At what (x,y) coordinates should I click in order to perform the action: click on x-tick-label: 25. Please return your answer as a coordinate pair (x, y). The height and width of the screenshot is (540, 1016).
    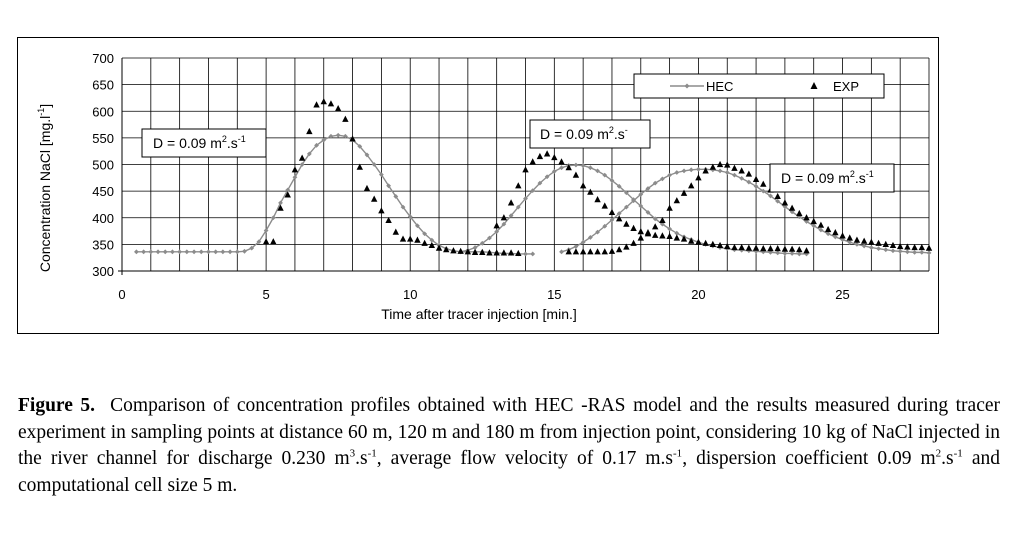
    Looking at the image, I should click on (842, 294).